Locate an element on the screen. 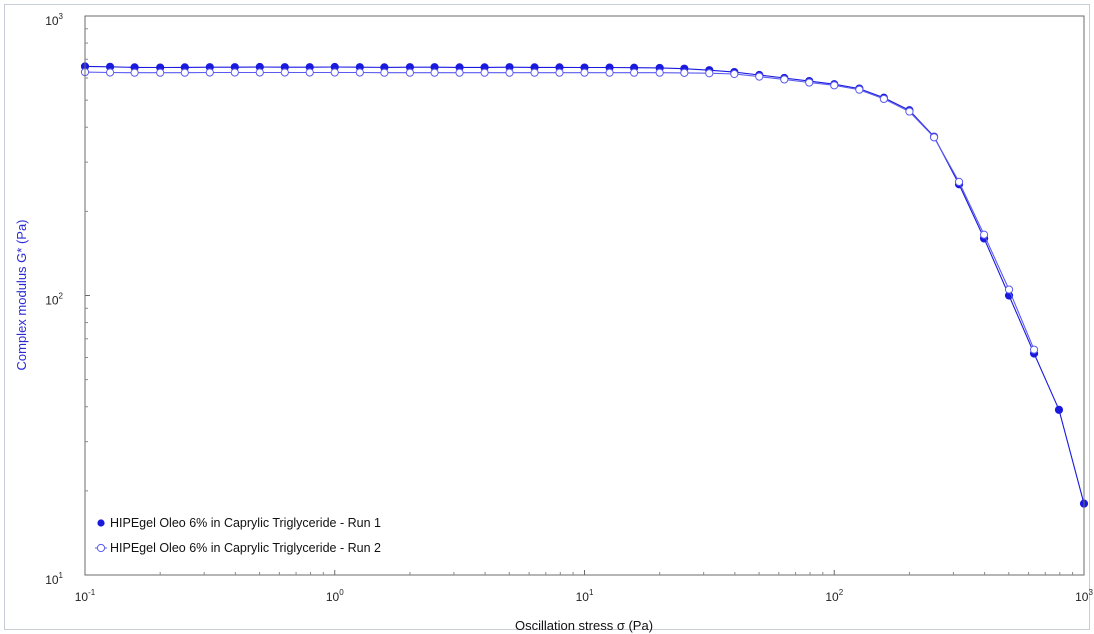 The image size is (1094, 634). legend-marker-filled-circle is located at coordinates (101, 523).